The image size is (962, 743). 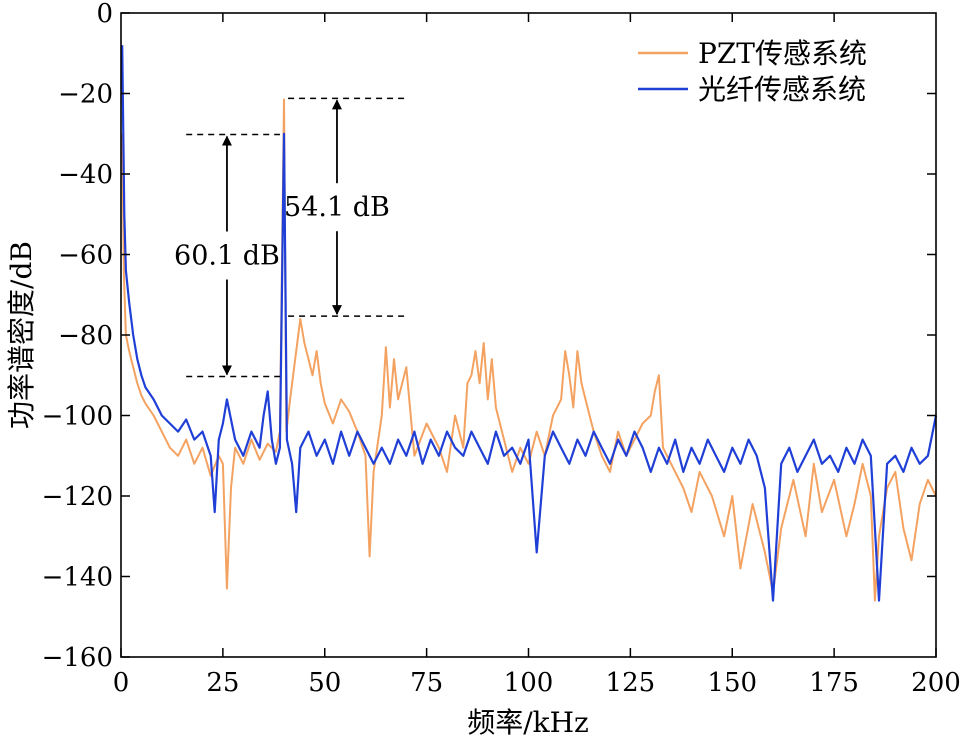 What do you see at coordinates (426, 683) in the screenshot?
I see `x-tick-label: 75` at bounding box center [426, 683].